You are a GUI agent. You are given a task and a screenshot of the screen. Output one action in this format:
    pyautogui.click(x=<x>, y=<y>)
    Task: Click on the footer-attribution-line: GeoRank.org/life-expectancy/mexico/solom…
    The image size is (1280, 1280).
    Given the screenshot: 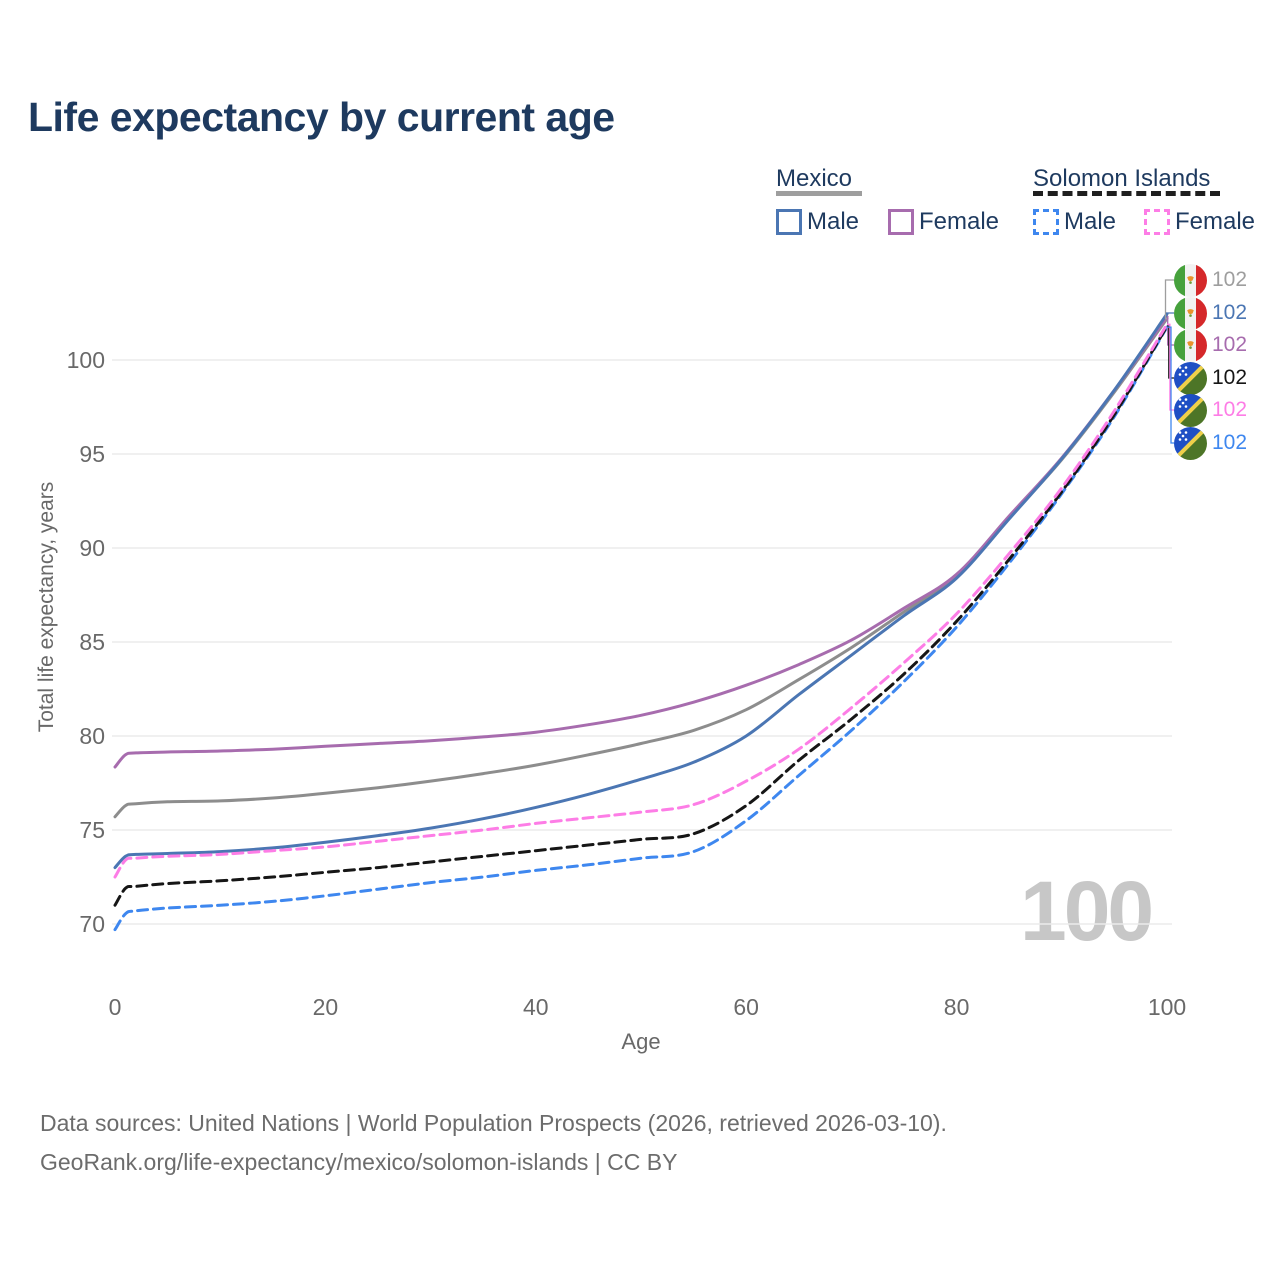 What is the action you would take?
    pyautogui.click(x=359, y=1162)
    